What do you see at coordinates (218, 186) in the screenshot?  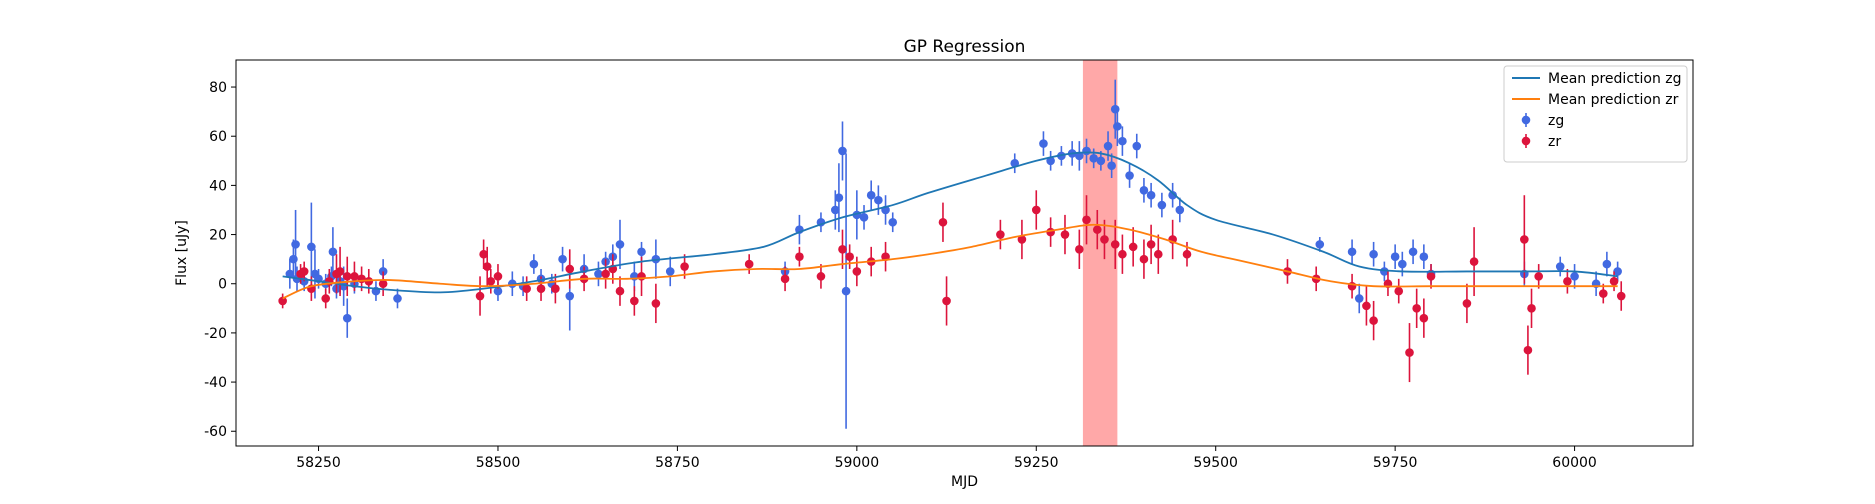 I see `y-tick-label: 40` at bounding box center [218, 186].